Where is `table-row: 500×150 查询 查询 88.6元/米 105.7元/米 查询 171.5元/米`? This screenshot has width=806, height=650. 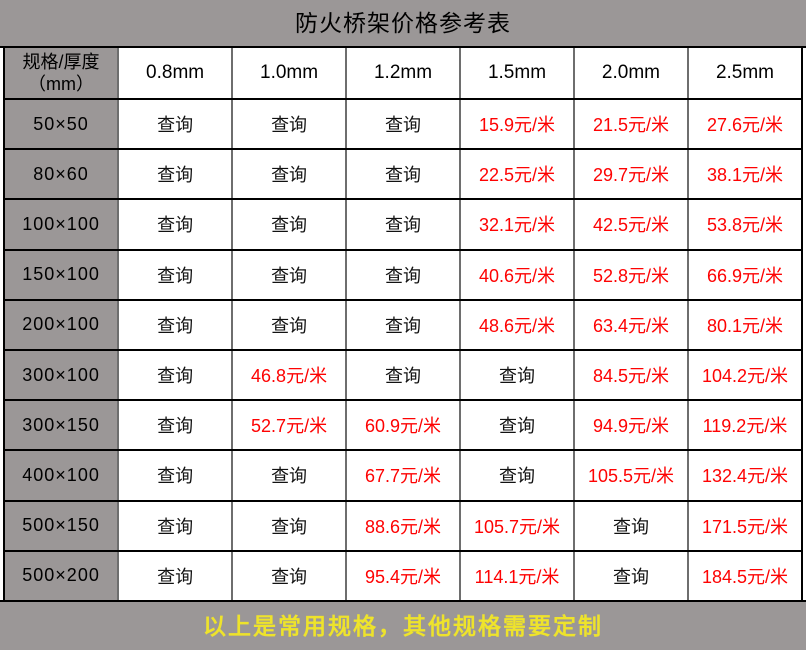
table-row: 500×150 查询 查询 88.6元/米 105.7元/米 查询 171.5元/米 is located at coordinates (403, 525).